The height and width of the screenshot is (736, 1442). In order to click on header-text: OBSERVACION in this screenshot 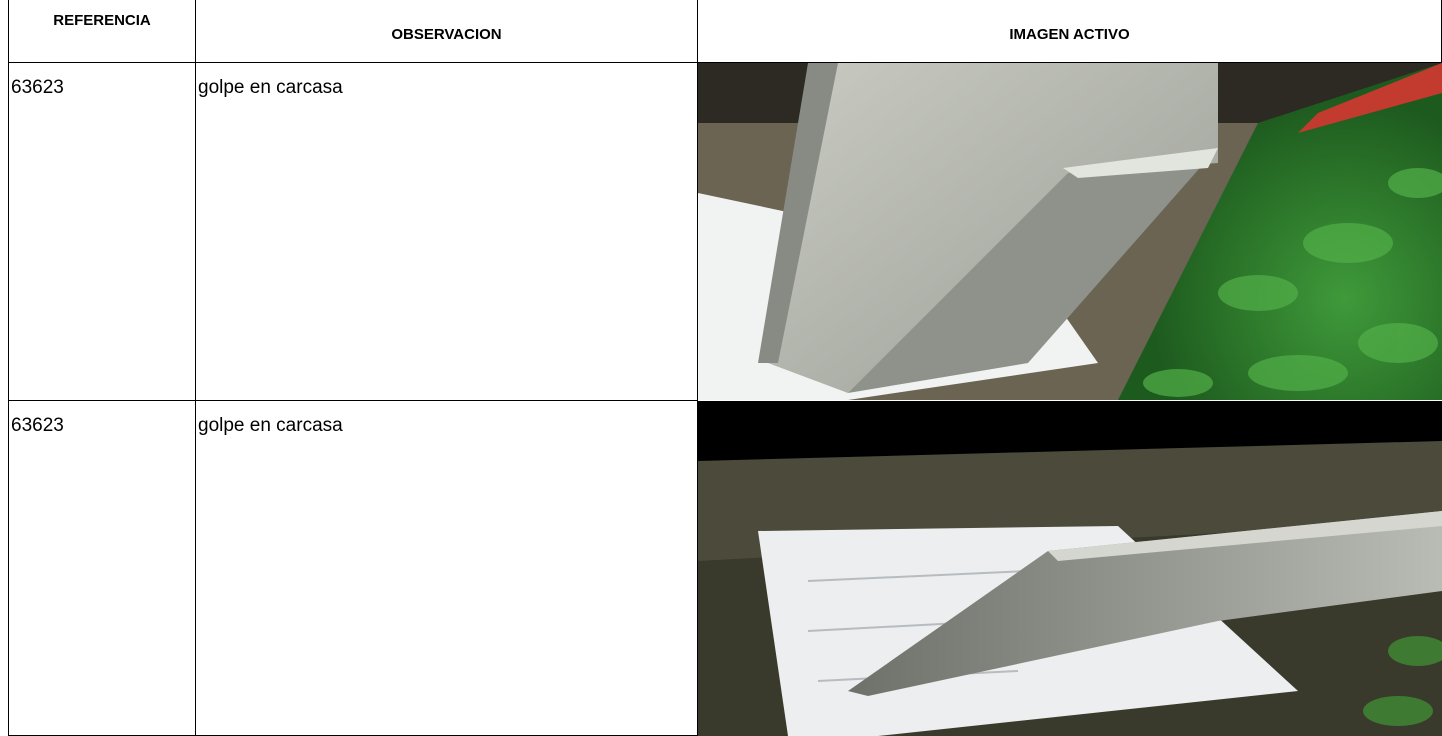, I will do `click(446, 34)`.